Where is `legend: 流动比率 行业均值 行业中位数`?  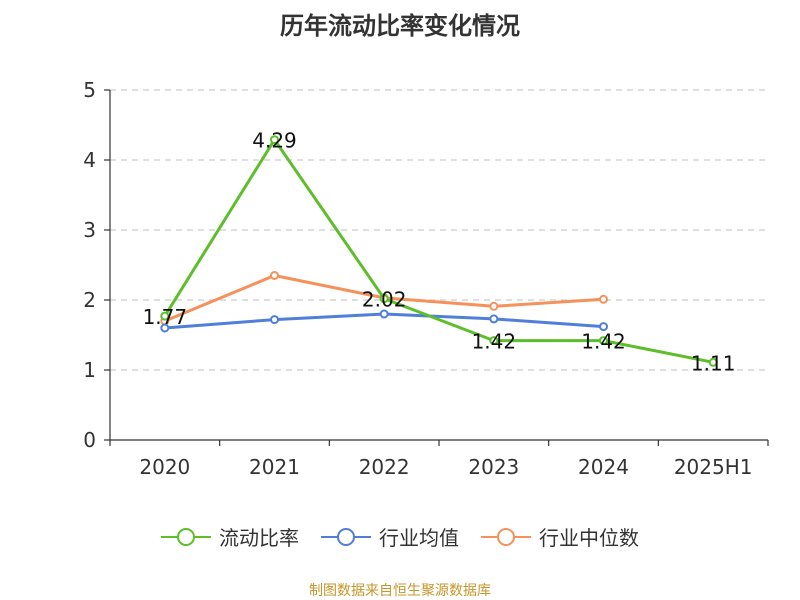
legend: 流动比率 行业均值 行业中位数 is located at coordinates (400, 536).